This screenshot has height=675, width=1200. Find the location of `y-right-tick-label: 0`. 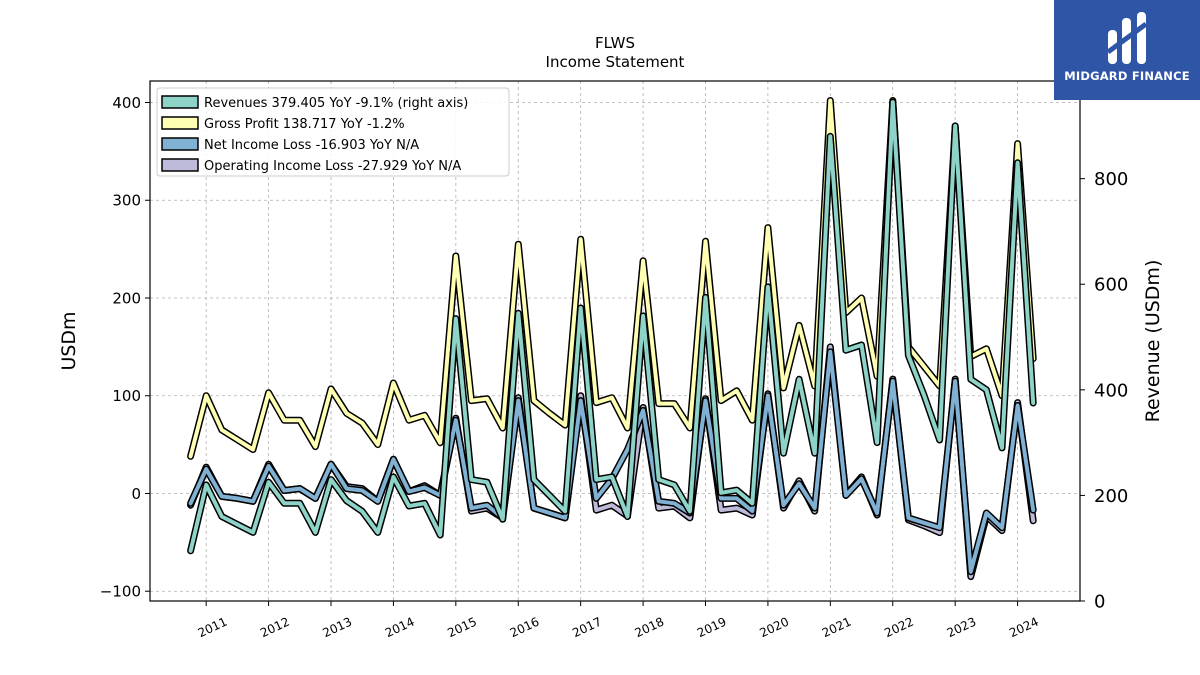

y-right-tick-label: 0 is located at coordinates (1099, 602).